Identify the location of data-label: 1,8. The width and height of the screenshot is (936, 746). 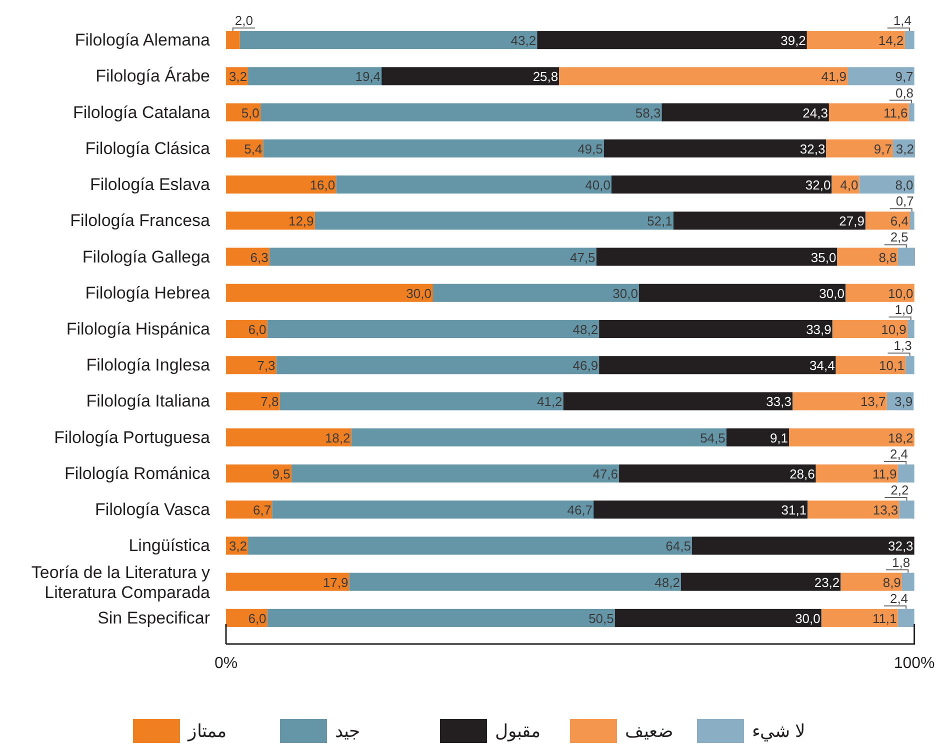
(901, 562).